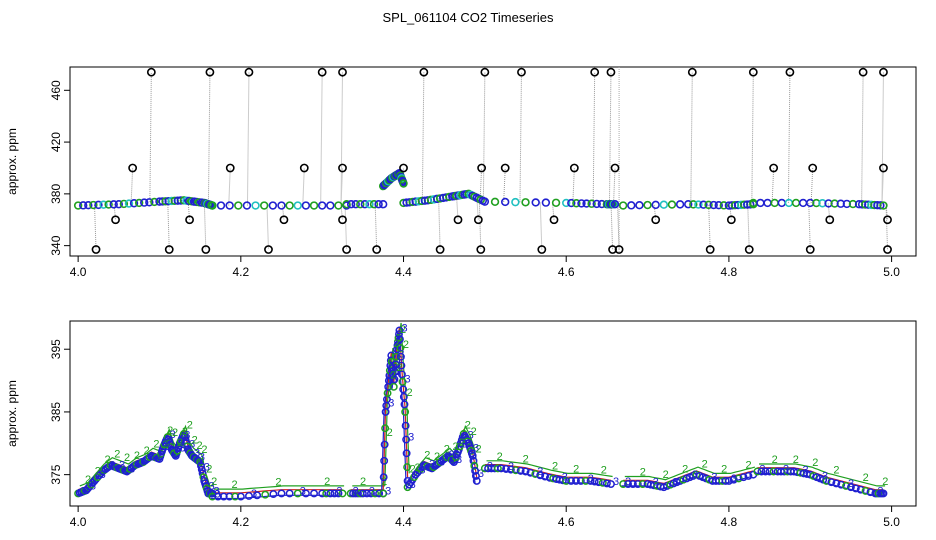  Describe the element at coordinates (56, 142) in the screenshot. I see `y-tick-label: 420` at that location.